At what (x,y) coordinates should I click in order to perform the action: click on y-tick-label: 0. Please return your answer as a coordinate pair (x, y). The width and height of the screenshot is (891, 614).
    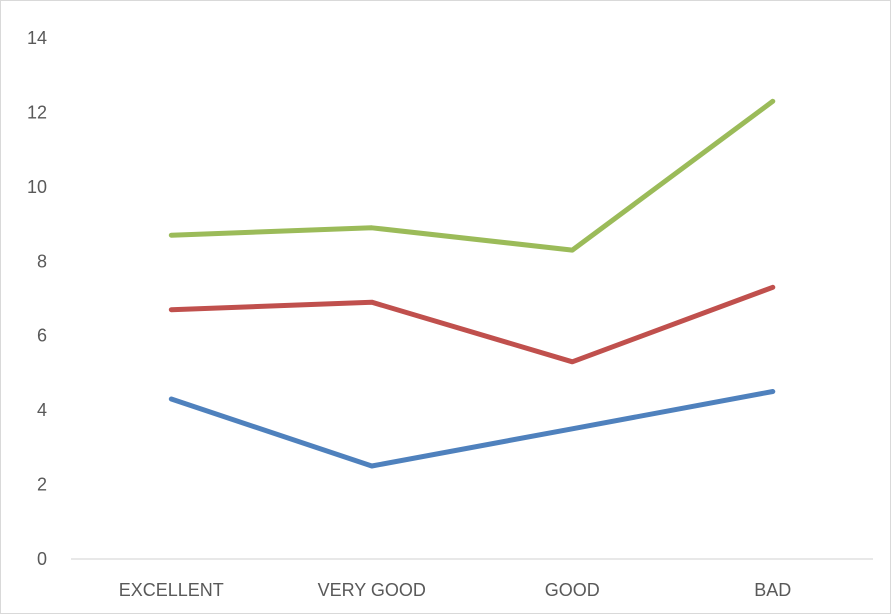
    Looking at the image, I should click on (42, 559).